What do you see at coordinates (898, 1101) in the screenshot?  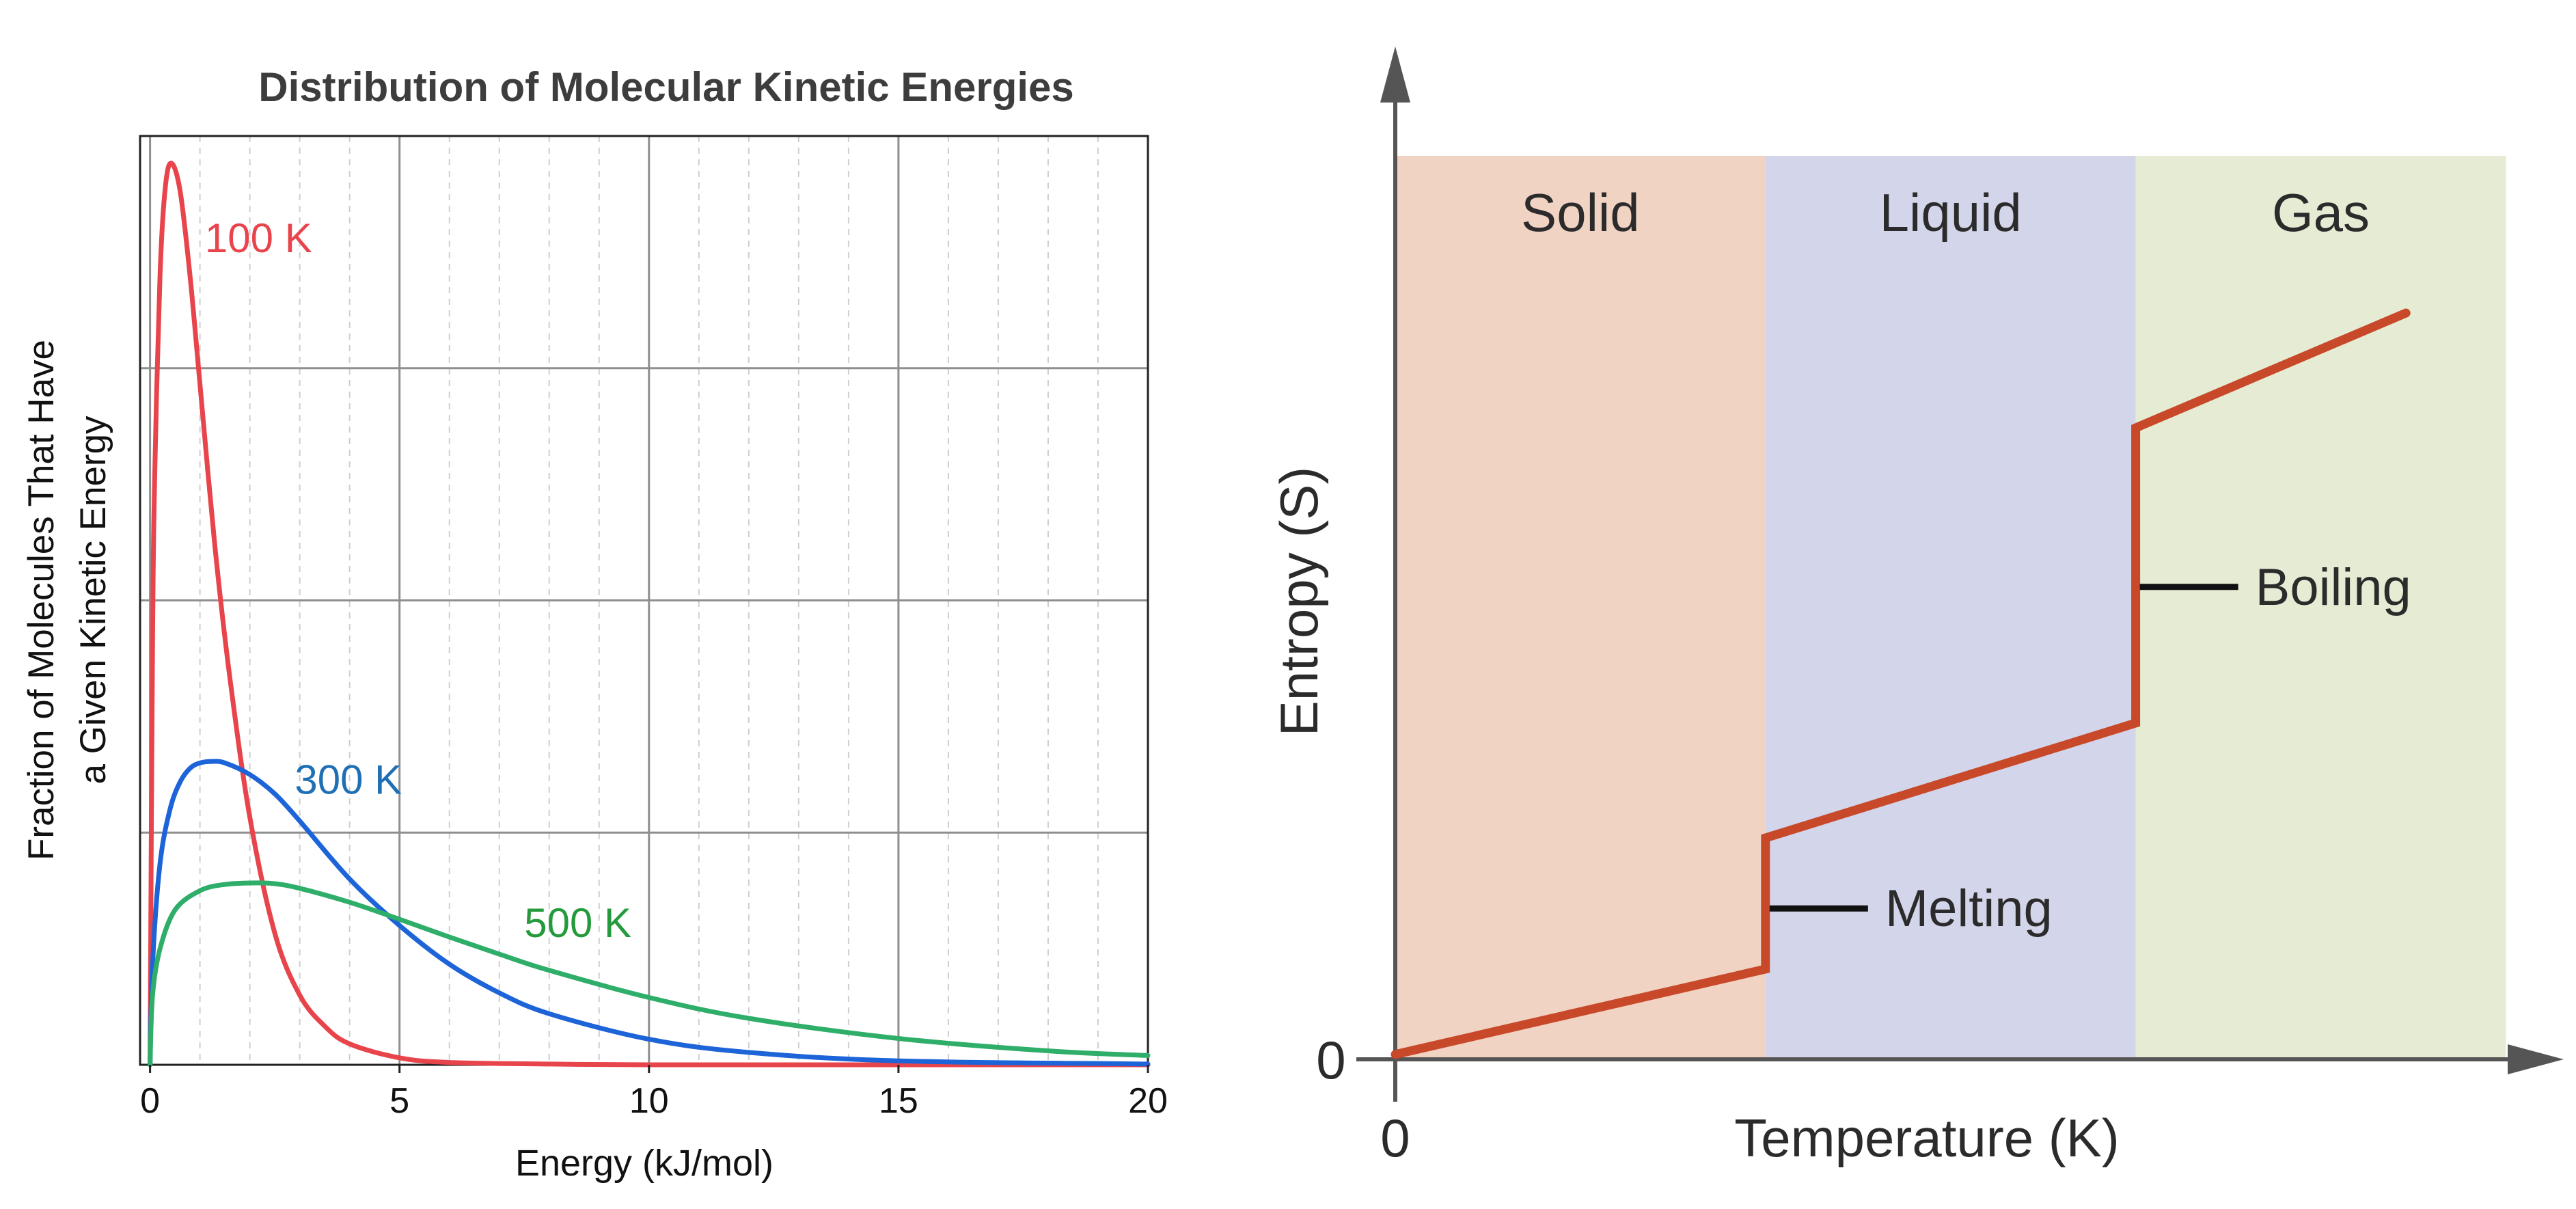 I see `x-tick-label: 15` at bounding box center [898, 1101].